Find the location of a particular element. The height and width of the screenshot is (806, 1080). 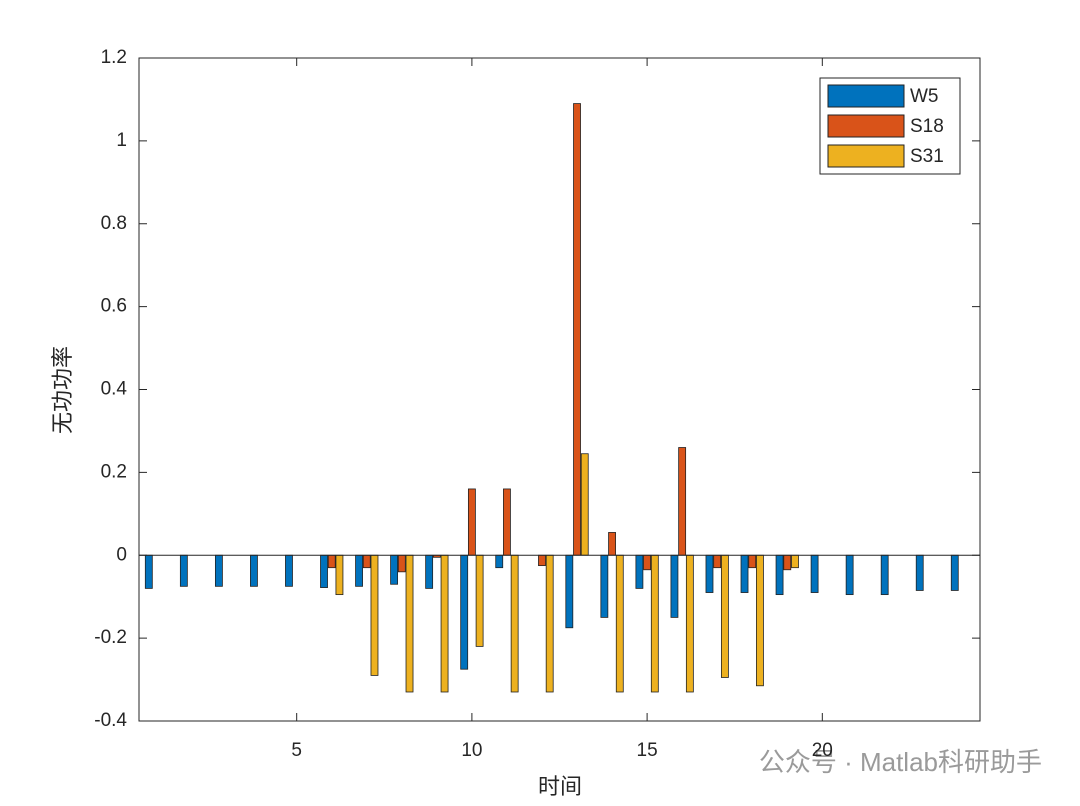

watermark: 公众号 · Matlab科研助手 is located at coordinates (900, 762).